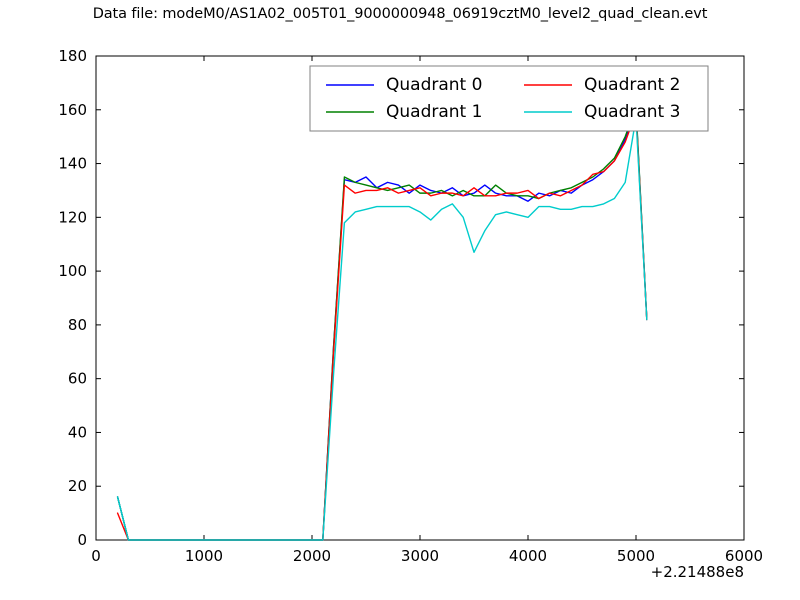  I want to click on y-tick-label: 20, so click(77, 486).